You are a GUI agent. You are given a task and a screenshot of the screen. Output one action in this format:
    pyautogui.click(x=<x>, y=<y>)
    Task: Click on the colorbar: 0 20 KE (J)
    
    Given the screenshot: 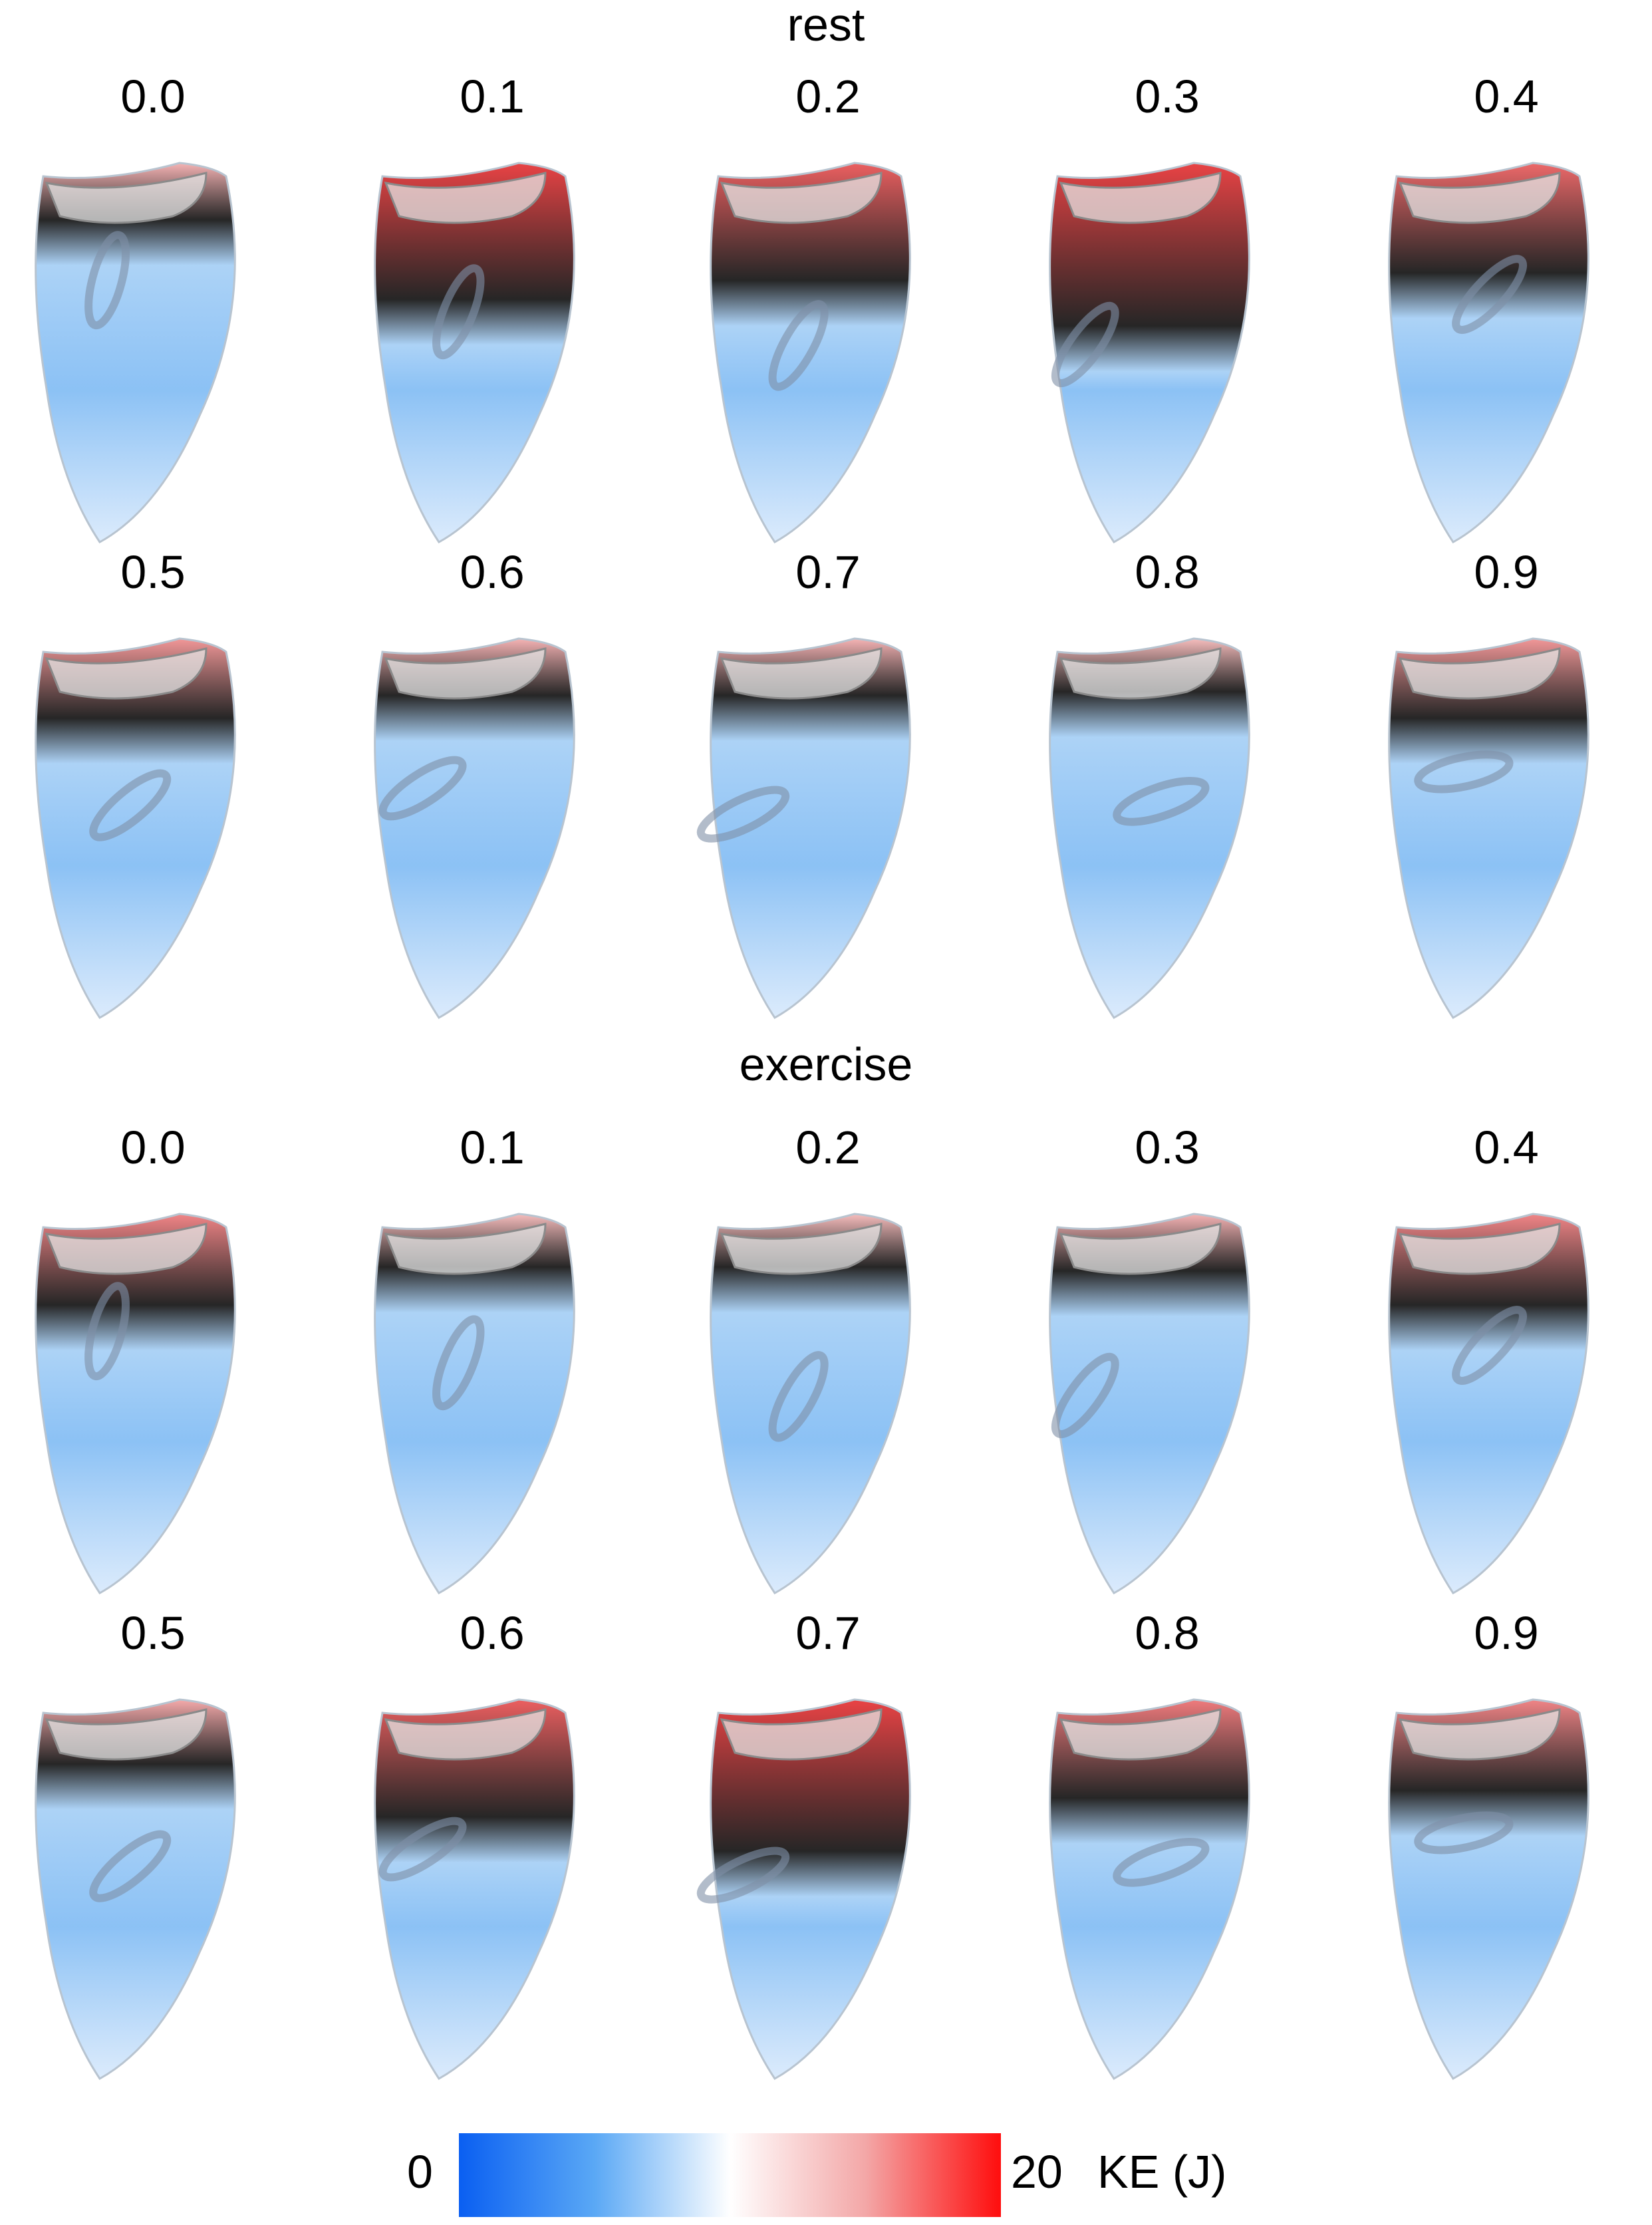 What is the action you would take?
    pyautogui.click(x=826, y=2168)
    